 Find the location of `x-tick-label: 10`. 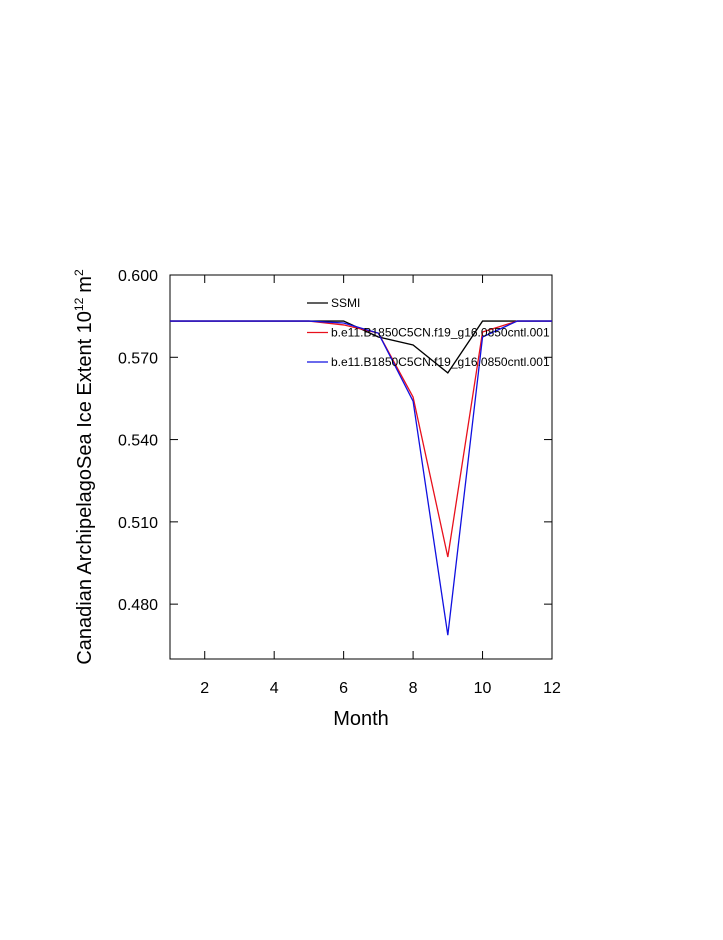

x-tick-label: 10 is located at coordinates (483, 688).